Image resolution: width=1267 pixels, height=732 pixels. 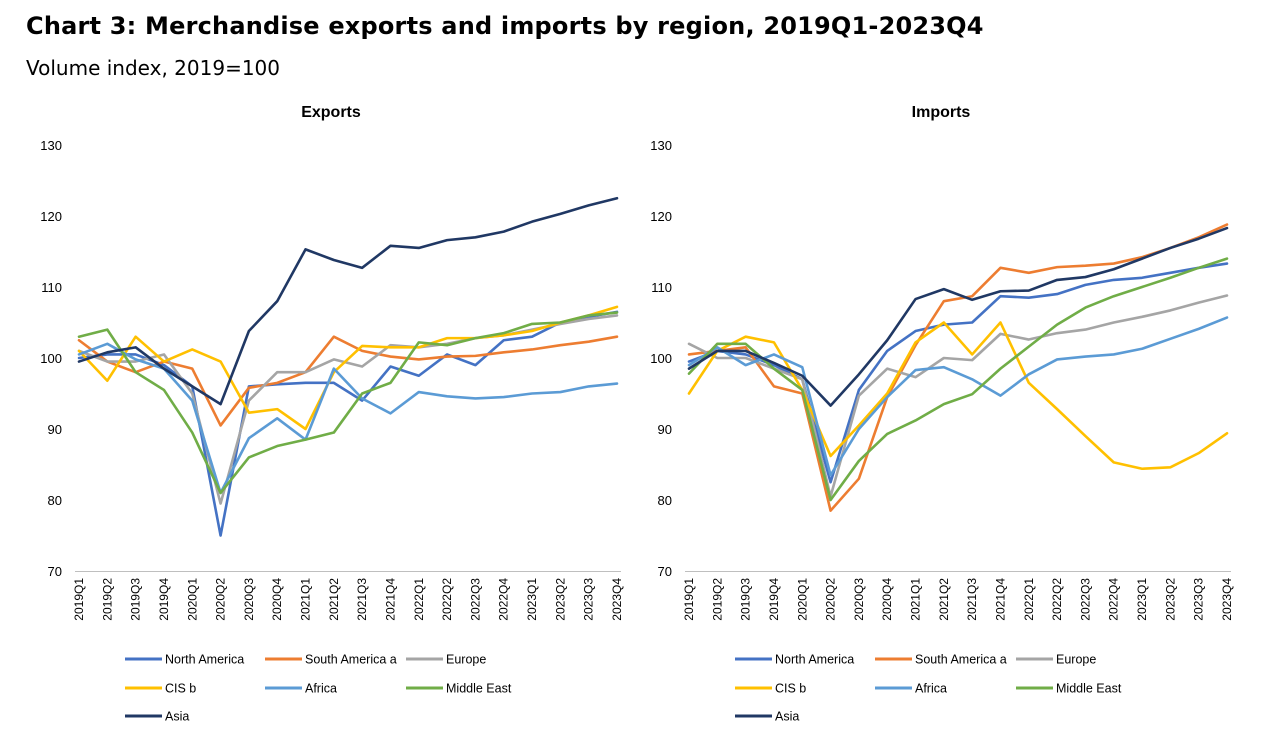 I want to click on imports-xtick-label: 2020Q1, so click(x=802, y=599).